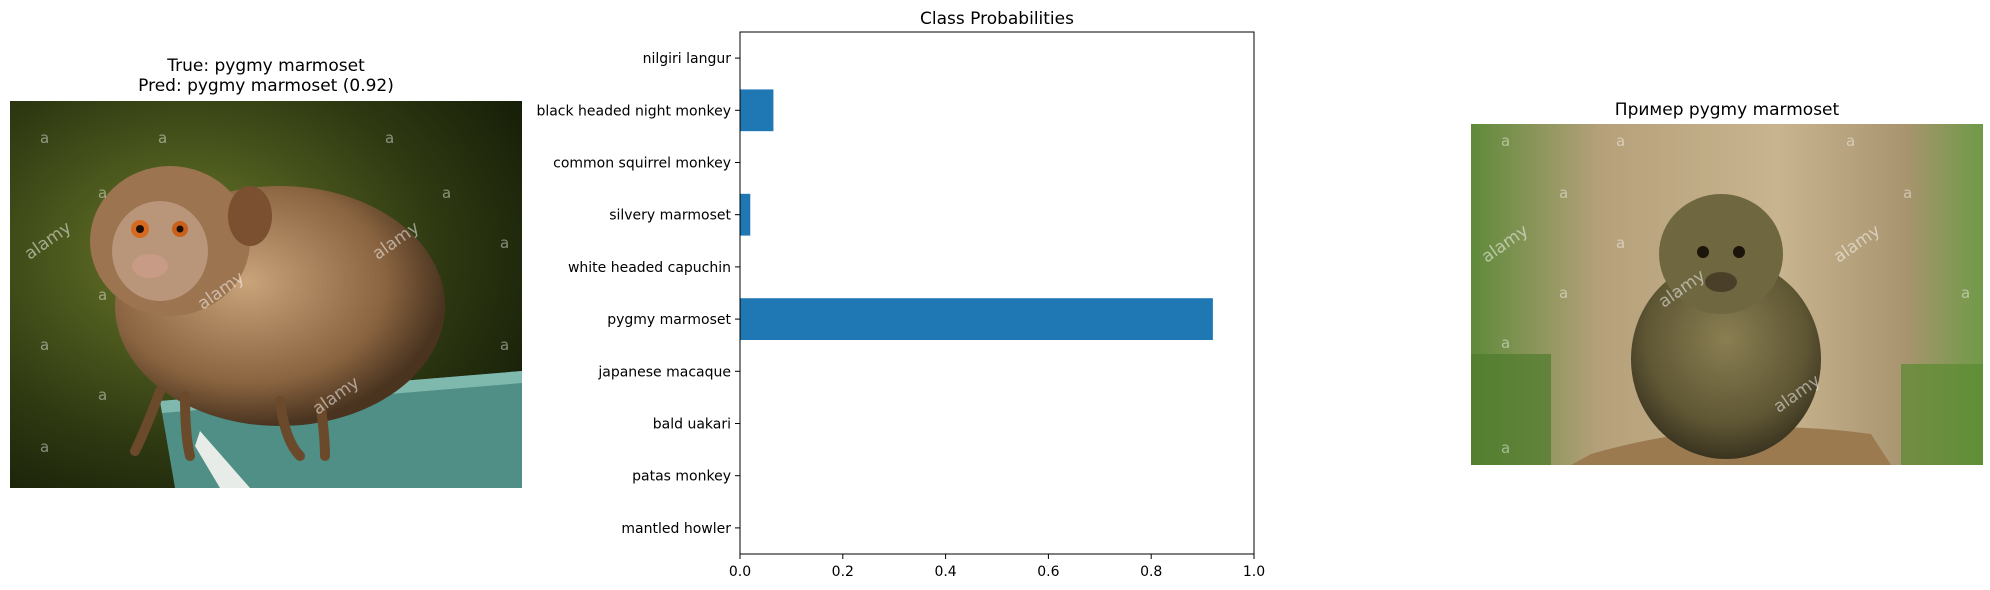  What do you see at coordinates (740, 572) in the screenshot?
I see `x-tick-label: 0.0` at bounding box center [740, 572].